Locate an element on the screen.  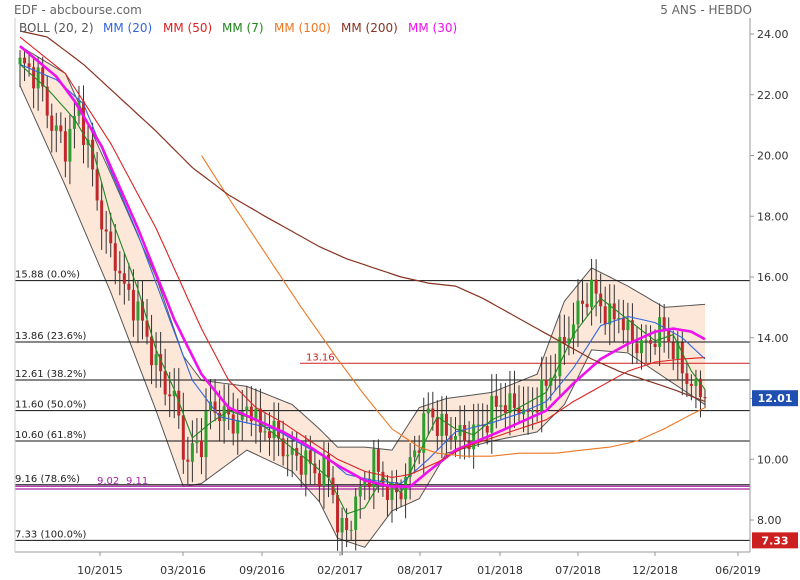
legend-boll: BOLL (20, 2) is located at coordinates (56, 28).